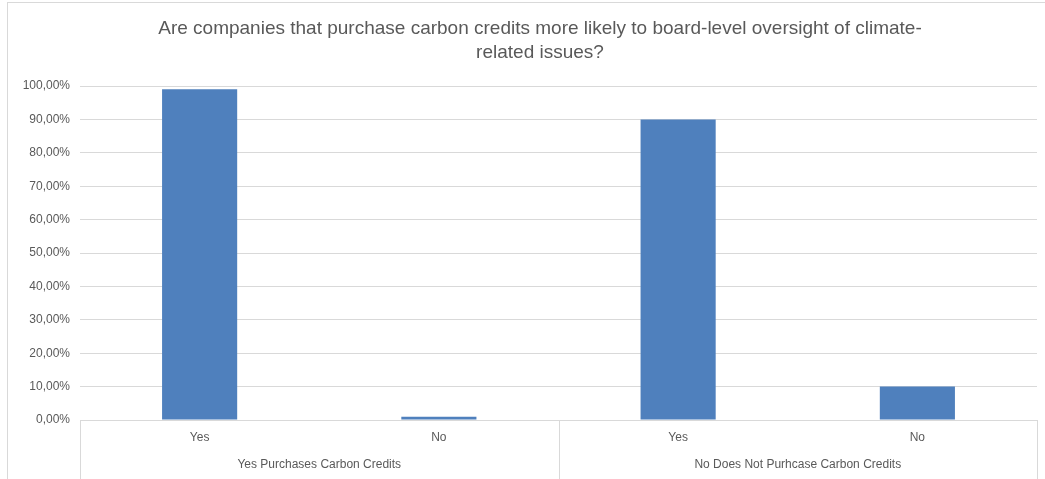 This screenshot has height=479, width=1045. I want to click on text: No Does Not Purhcase Carbon Credits, so click(798, 464).